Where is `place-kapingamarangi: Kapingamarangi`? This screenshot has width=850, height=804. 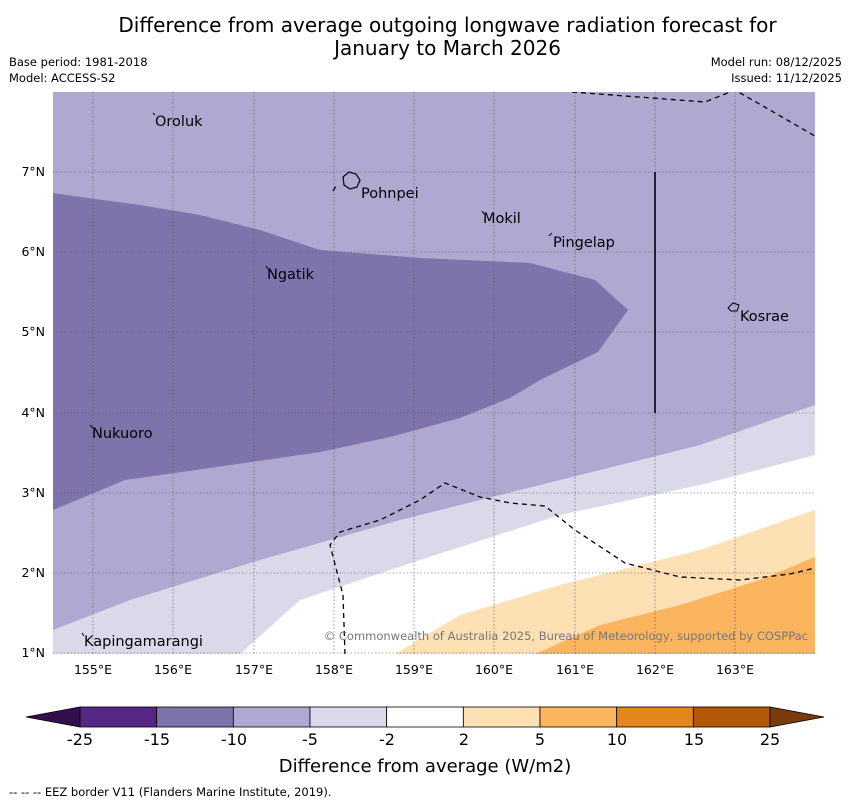 place-kapingamarangi: Kapingamarangi is located at coordinates (143, 642).